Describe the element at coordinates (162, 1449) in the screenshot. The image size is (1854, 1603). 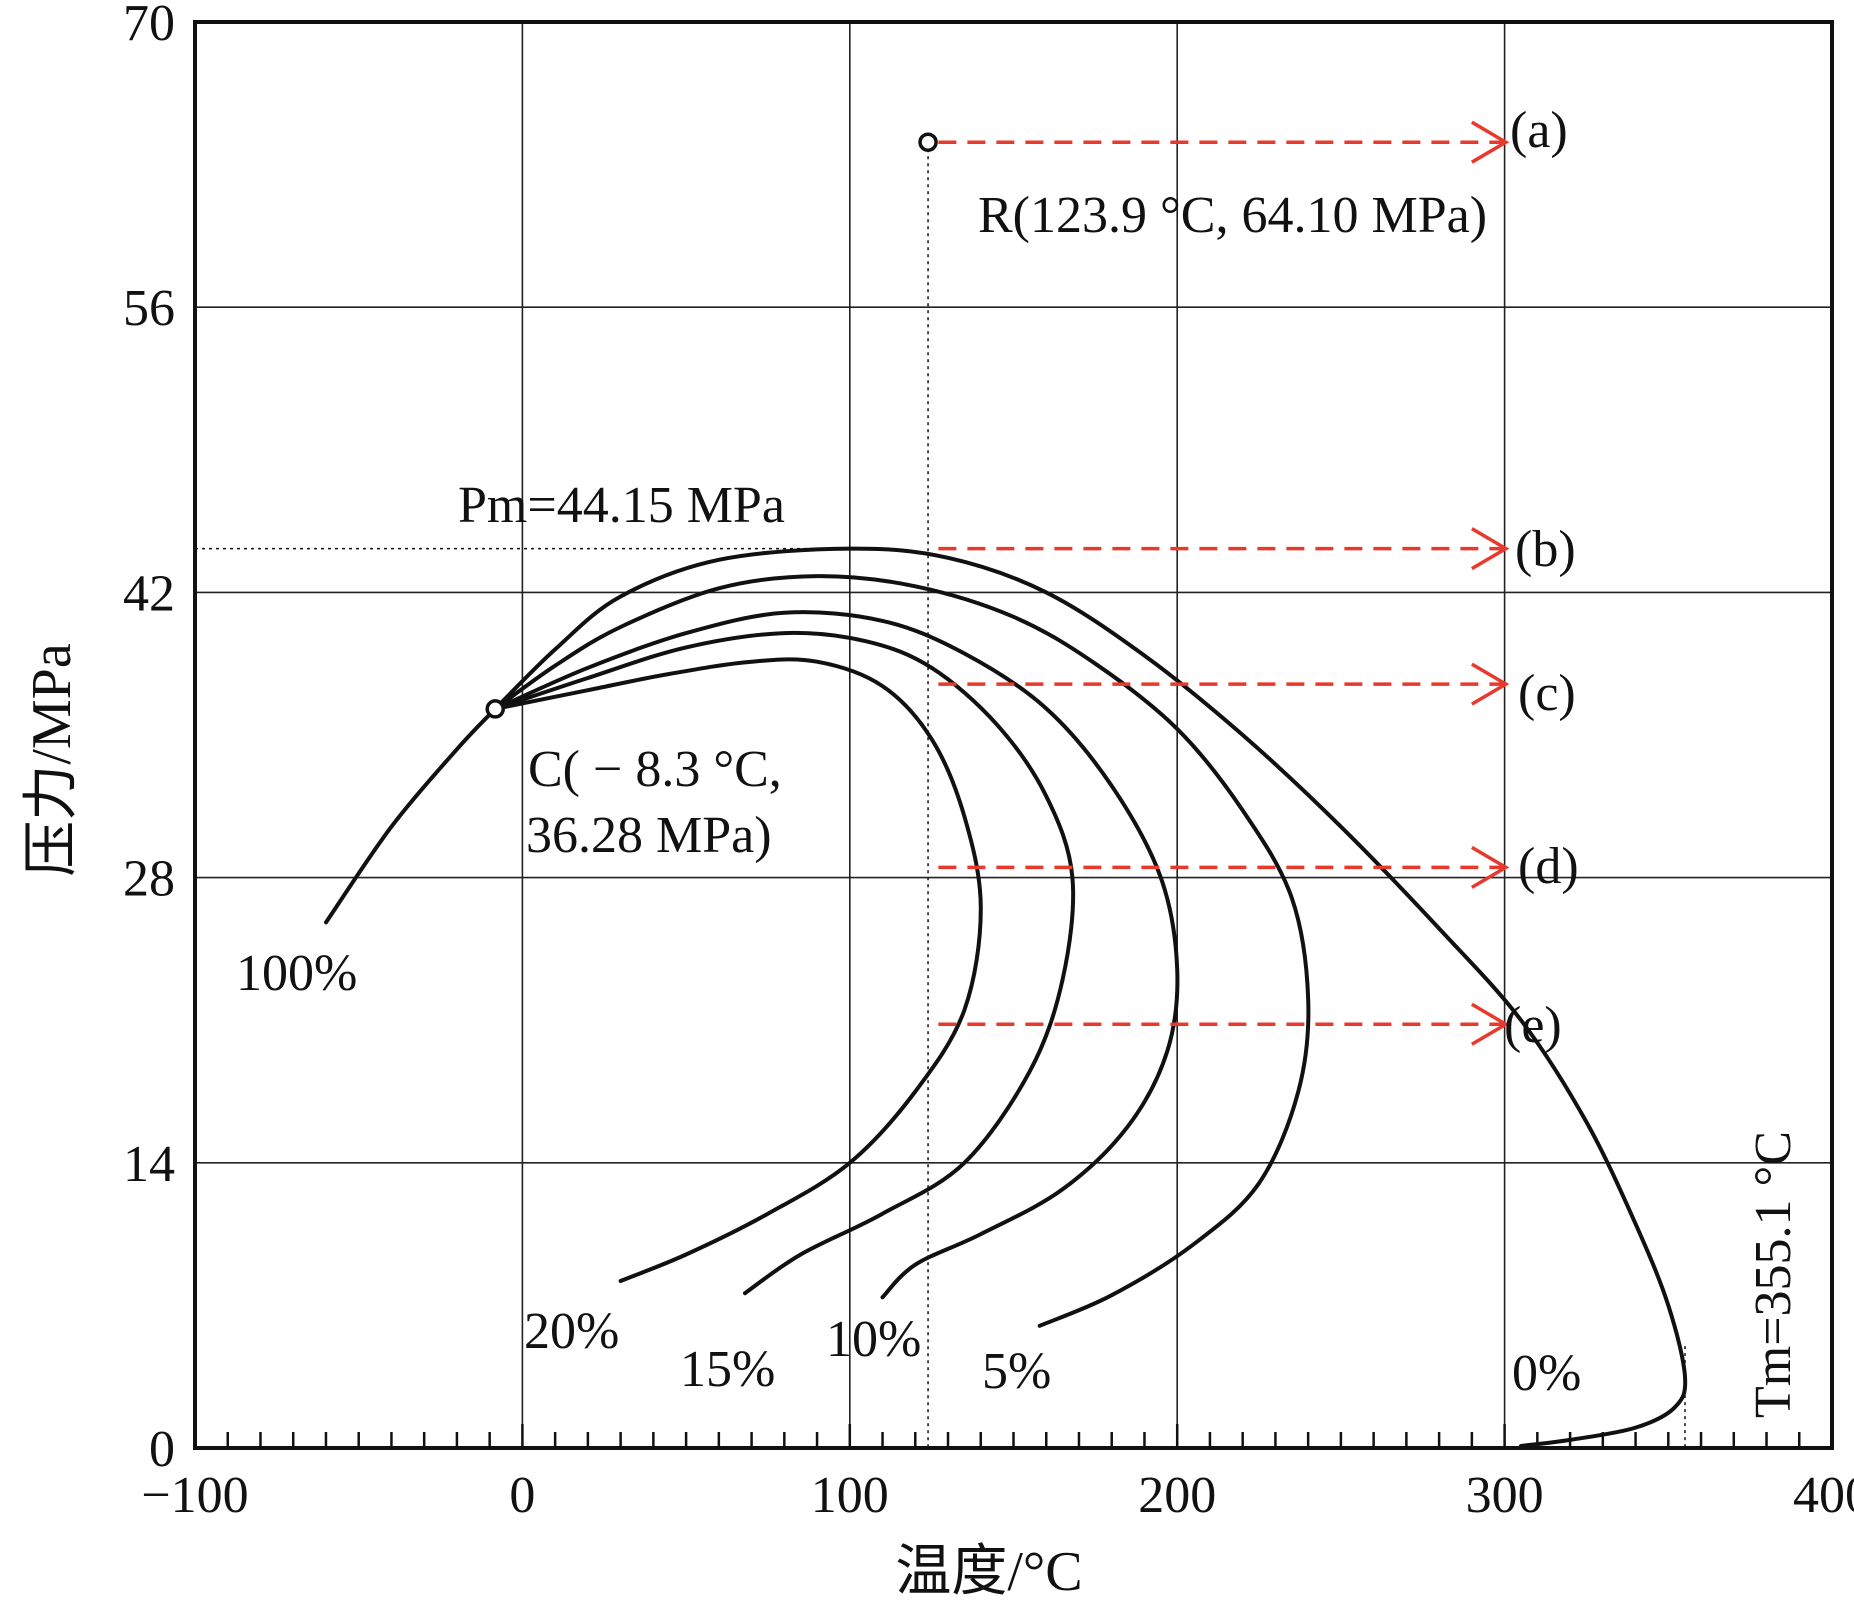
I see `y-tick-label-0: 0` at that location.